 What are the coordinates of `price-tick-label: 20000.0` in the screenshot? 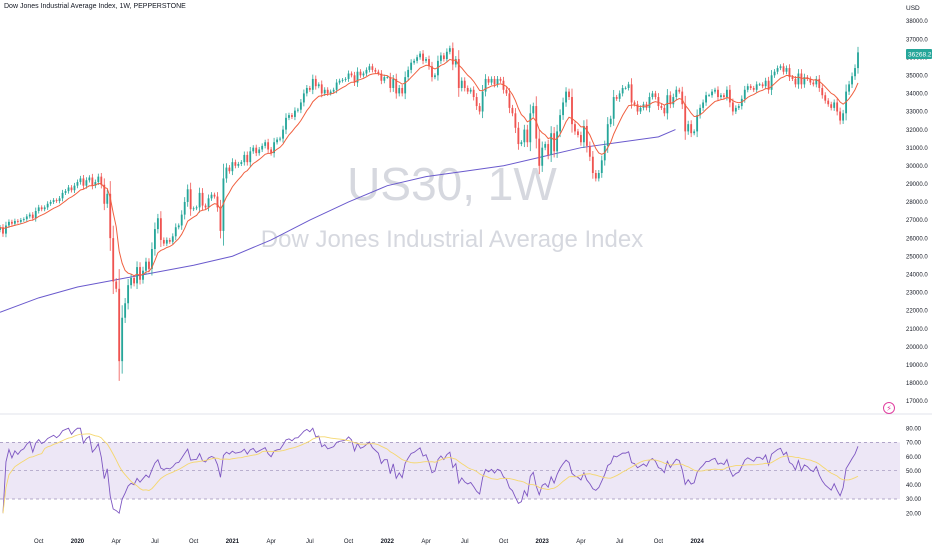 It's located at (917, 348).